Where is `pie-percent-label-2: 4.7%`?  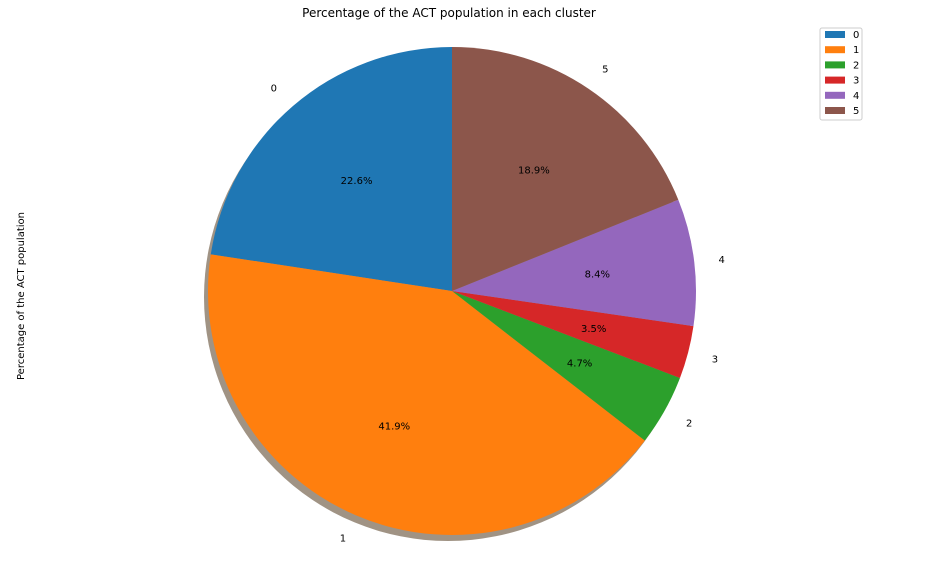
pie-percent-label-2: 4.7% is located at coordinates (579, 364).